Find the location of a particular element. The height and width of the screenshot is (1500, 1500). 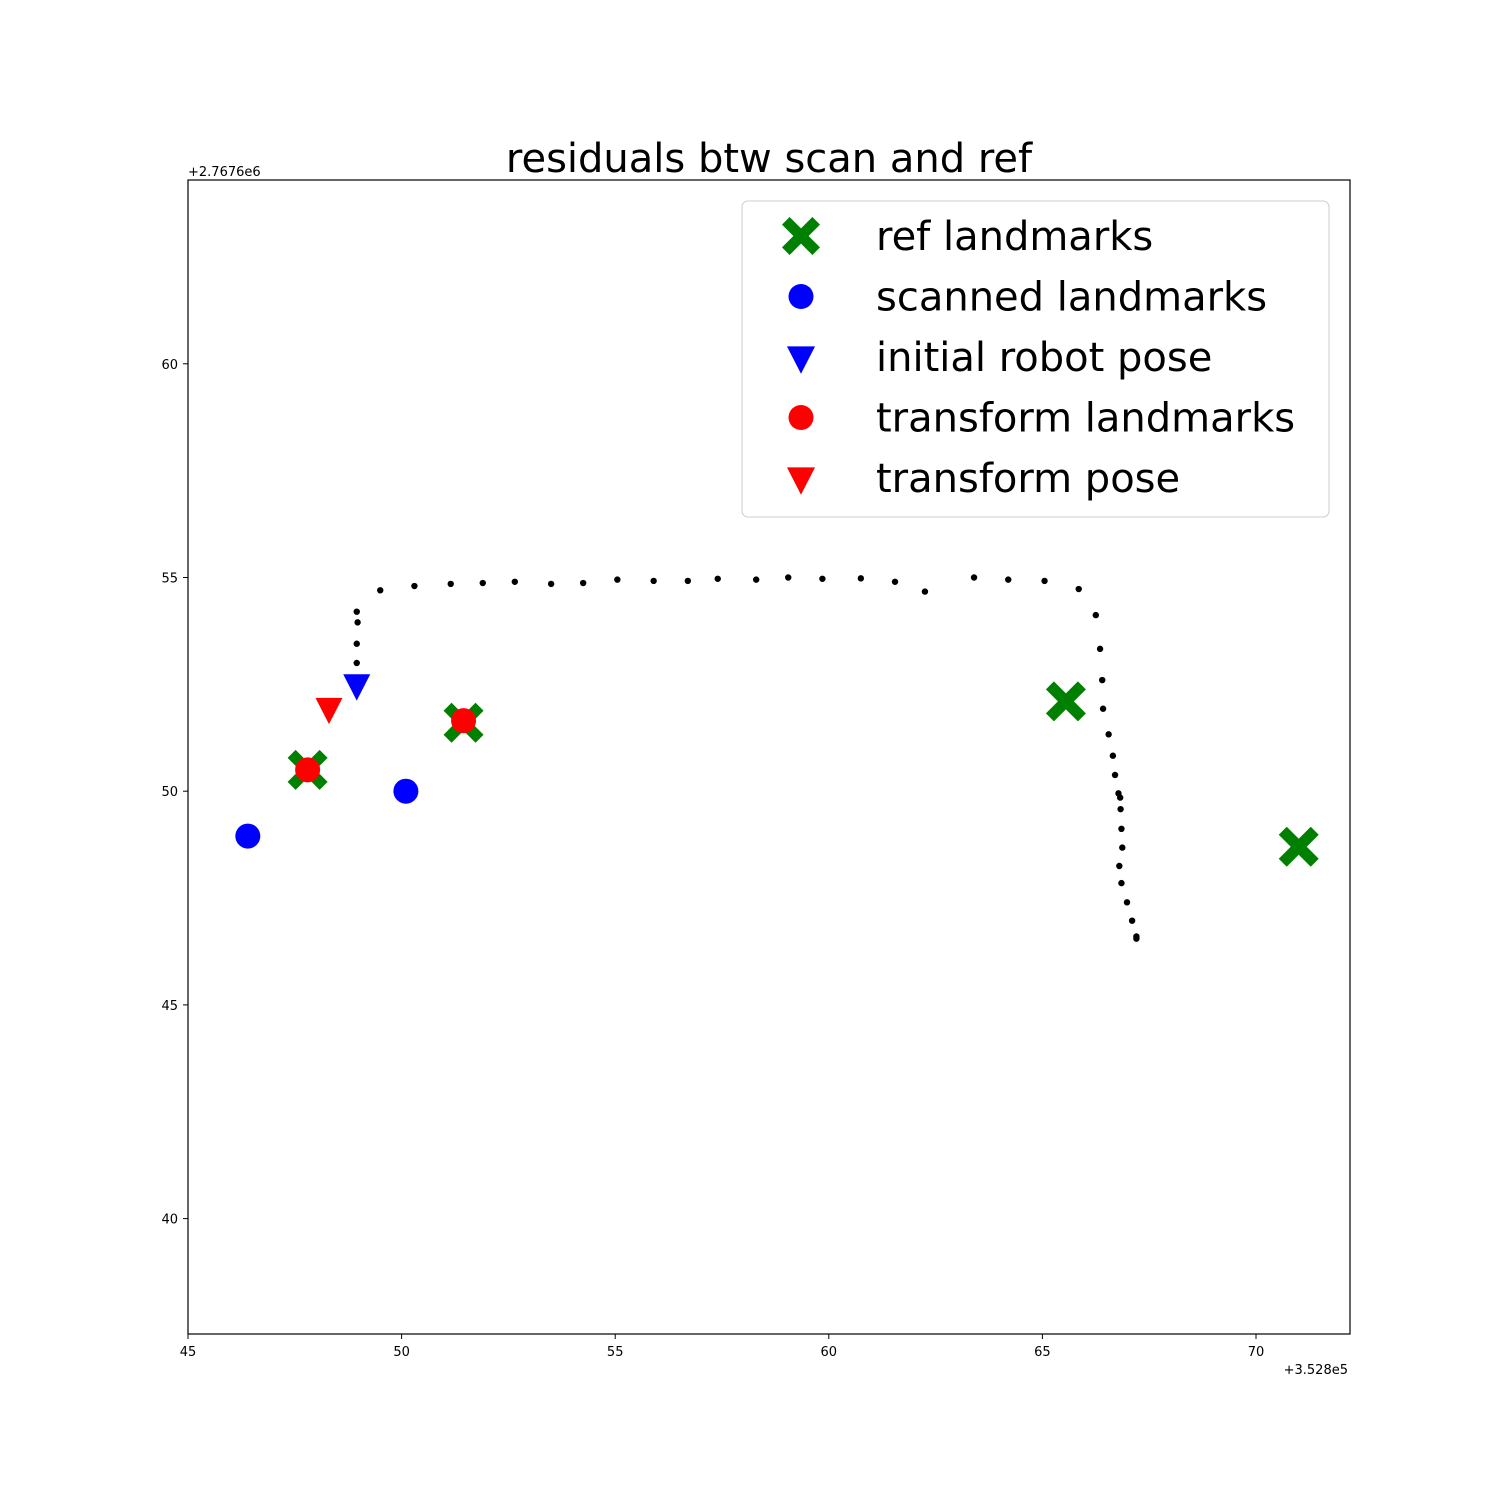

legend-marker-initial-robot-pose is located at coordinates (801, 360).